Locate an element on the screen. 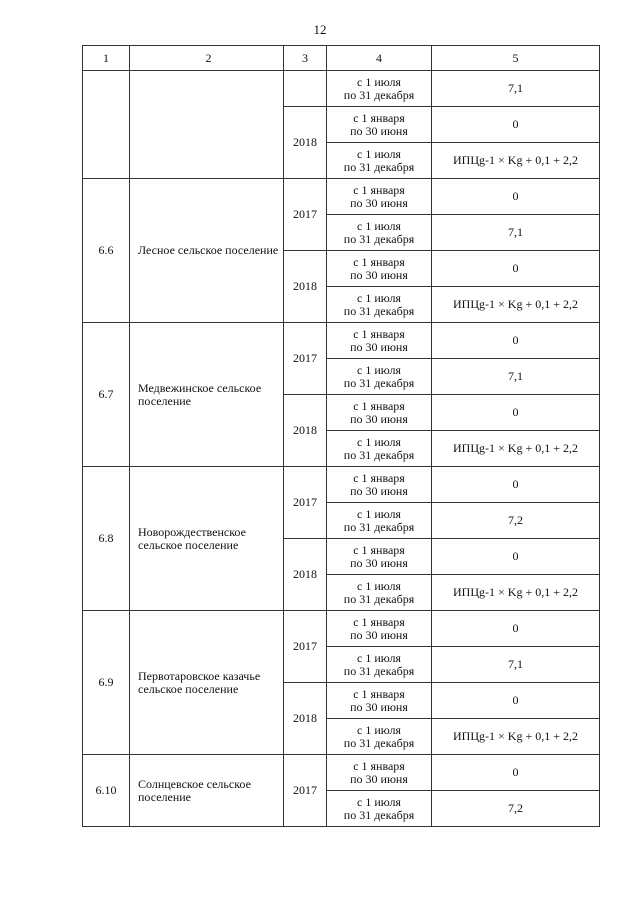 This screenshot has height=905, width=640. item-number: 6.6 is located at coordinates (106, 250).